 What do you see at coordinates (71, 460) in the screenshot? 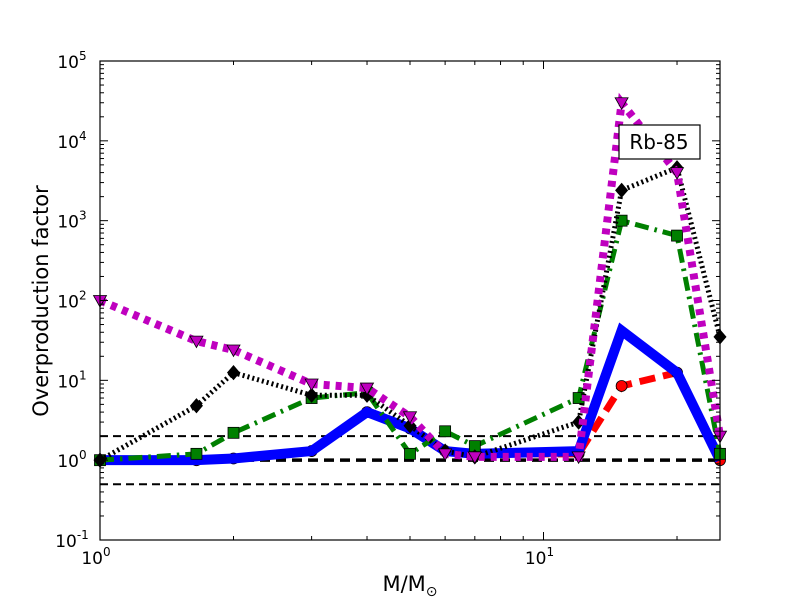
I see `y-tick-label: 10⁰` at bounding box center [71, 460].